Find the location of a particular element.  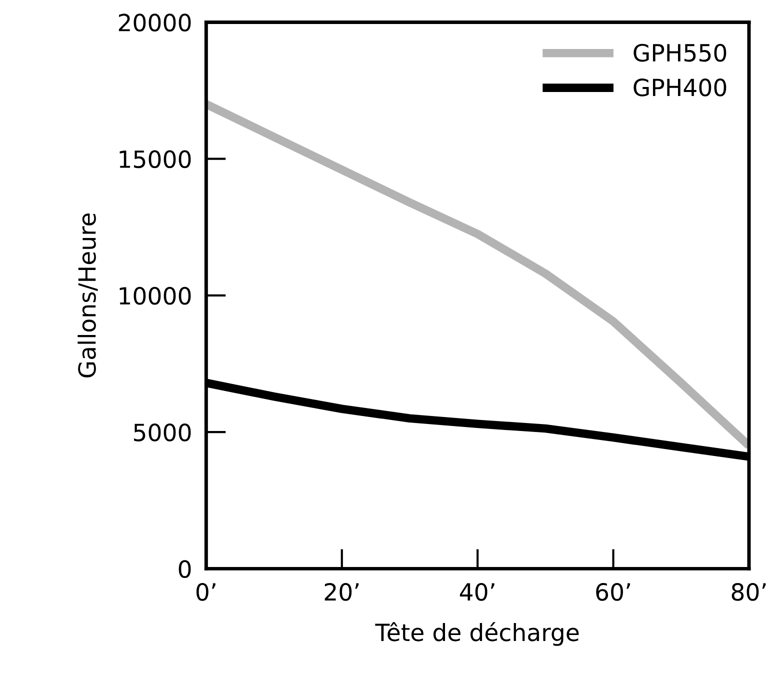

x-tick-label: 40’ is located at coordinates (477, 591).